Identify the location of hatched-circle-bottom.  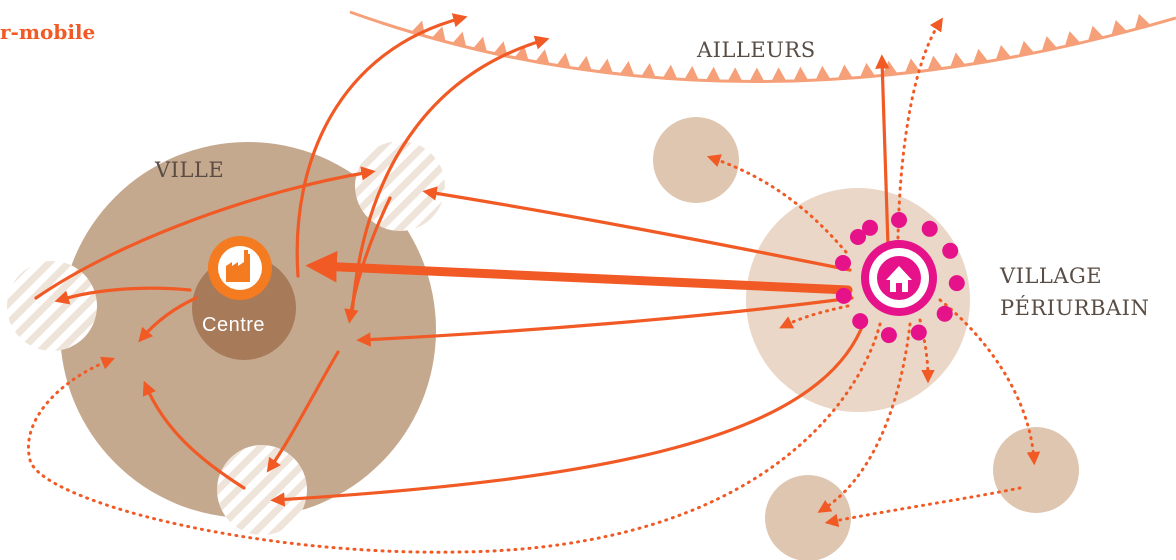
(262, 490).